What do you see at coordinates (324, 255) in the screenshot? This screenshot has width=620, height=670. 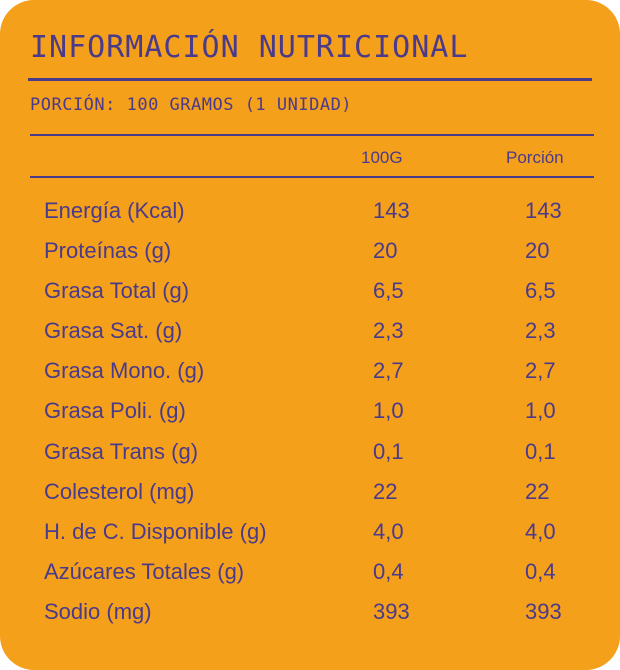 I see `table-row: Proteínas (g) 20 20` at bounding box center [324, 255].